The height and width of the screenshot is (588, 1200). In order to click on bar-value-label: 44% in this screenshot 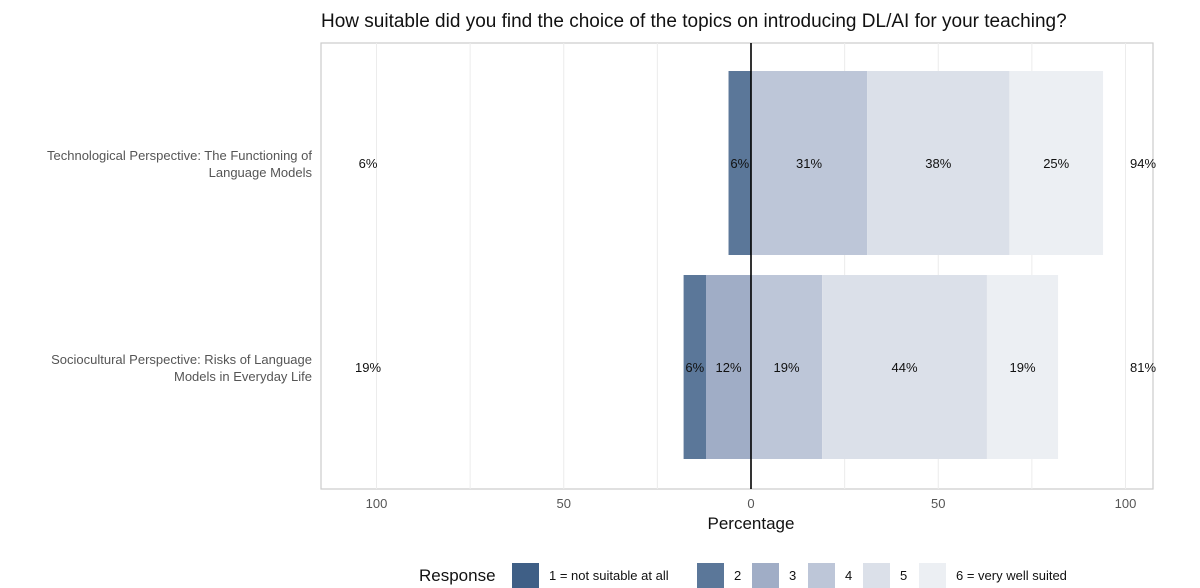, I will do `click(905, 367)`.